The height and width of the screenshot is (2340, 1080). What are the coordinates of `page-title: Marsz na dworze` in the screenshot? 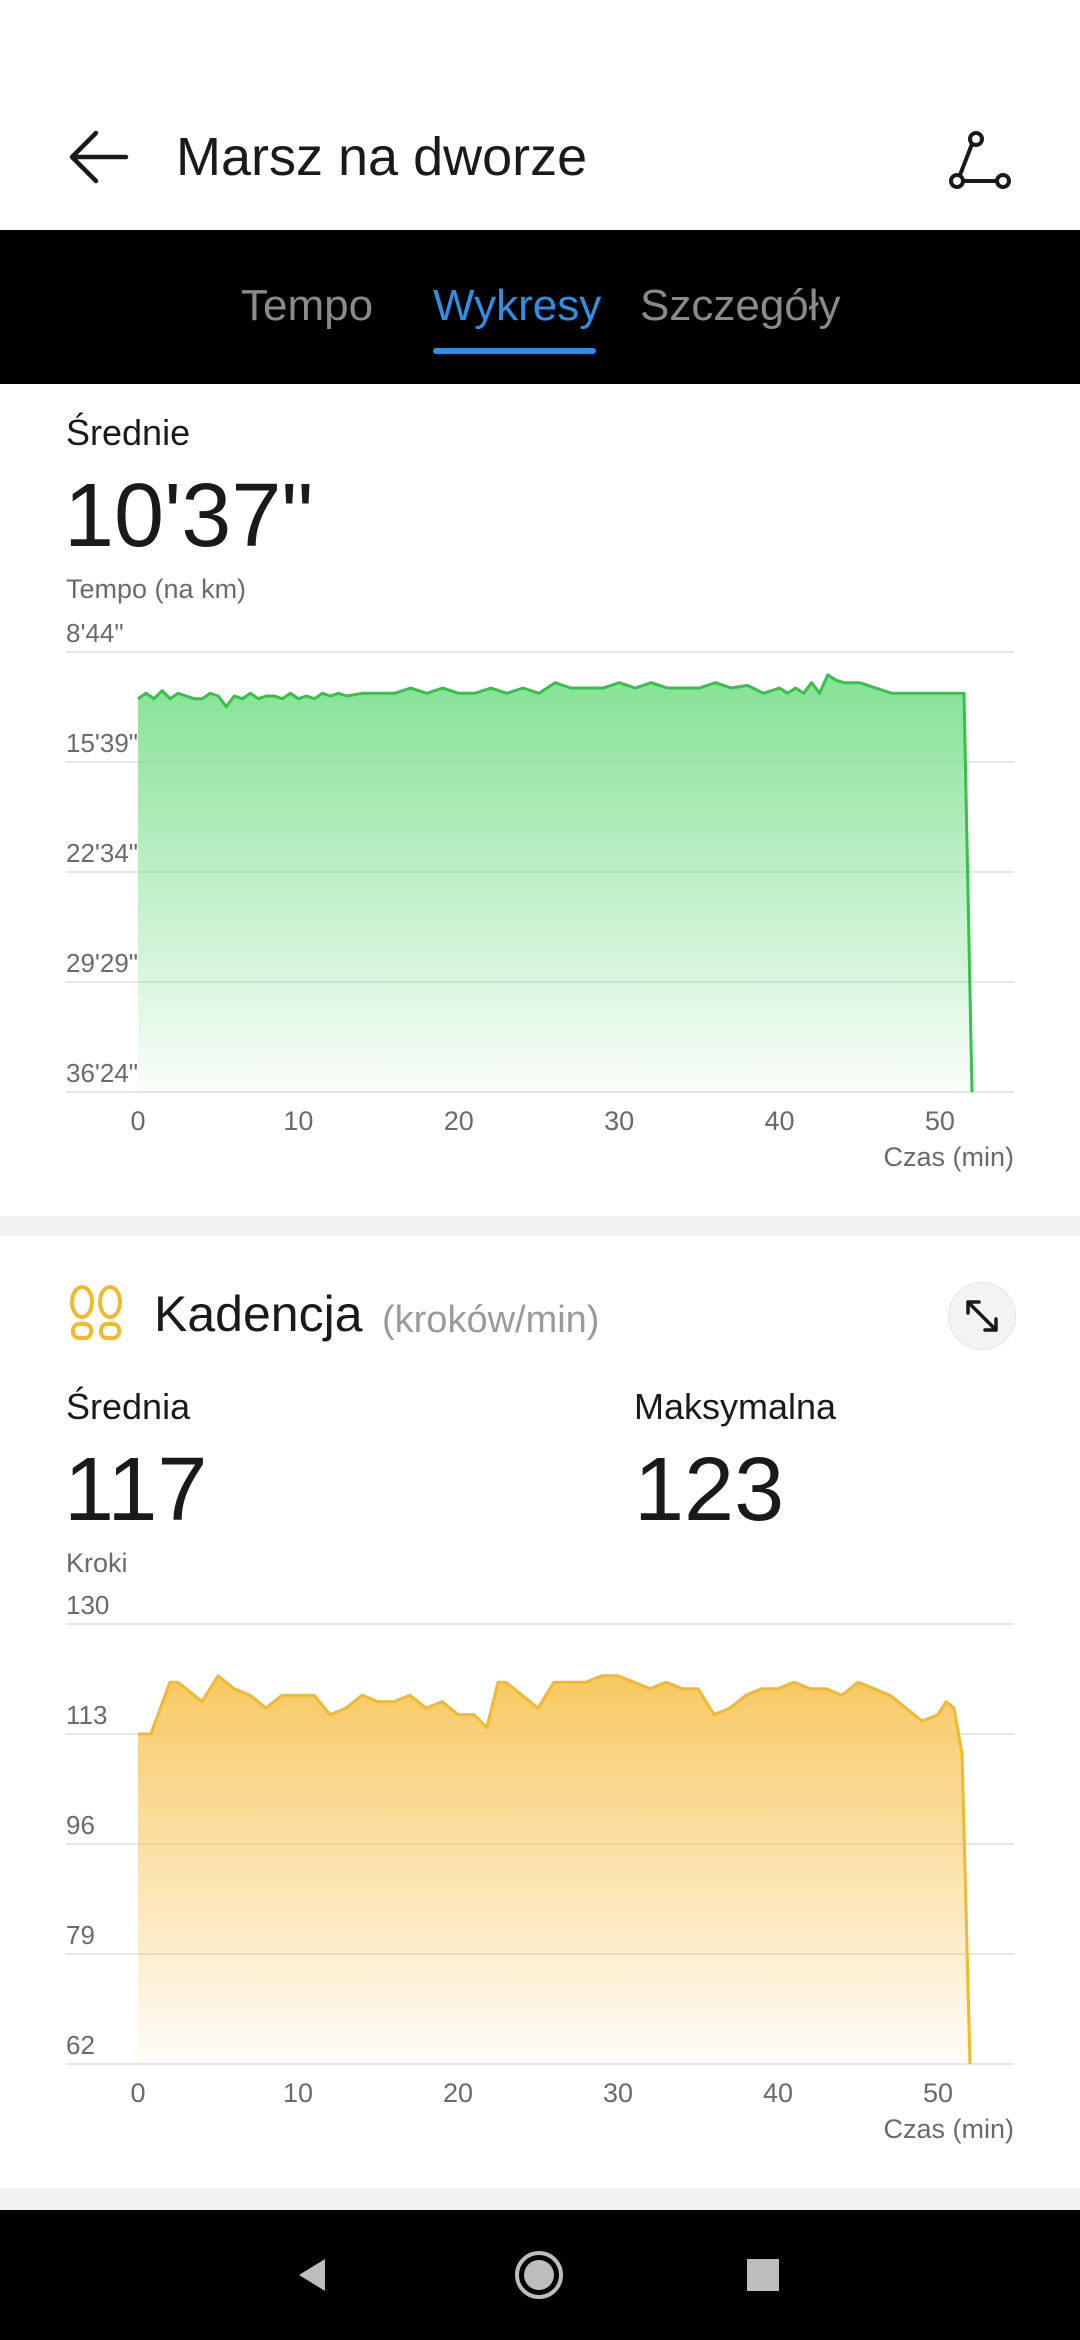 It's located at (382, 157).